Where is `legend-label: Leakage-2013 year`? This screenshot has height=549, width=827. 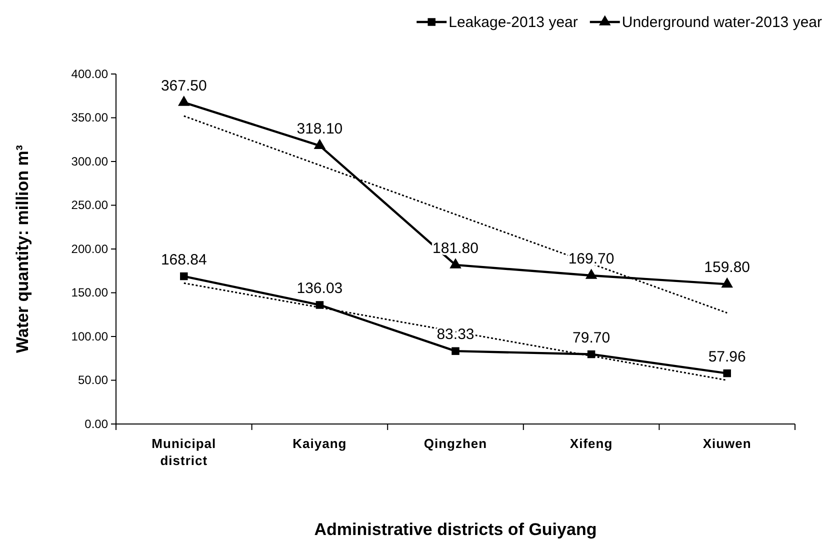
legend-label: Leakage-2013 year is located at coordinates (513, 22).